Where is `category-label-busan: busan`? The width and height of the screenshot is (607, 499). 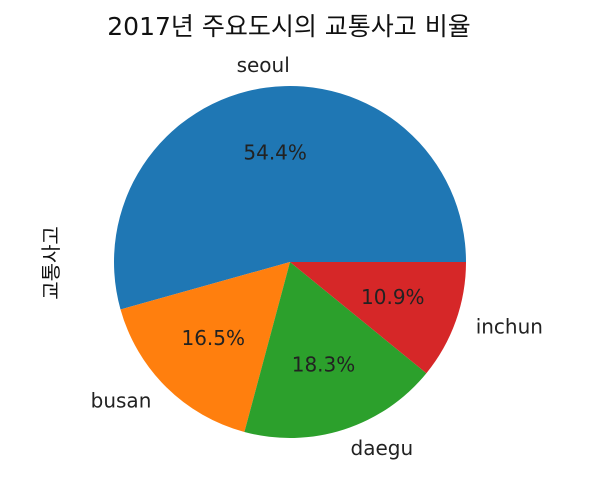 category-label-busan: busan is located at coordinates (121, 401).